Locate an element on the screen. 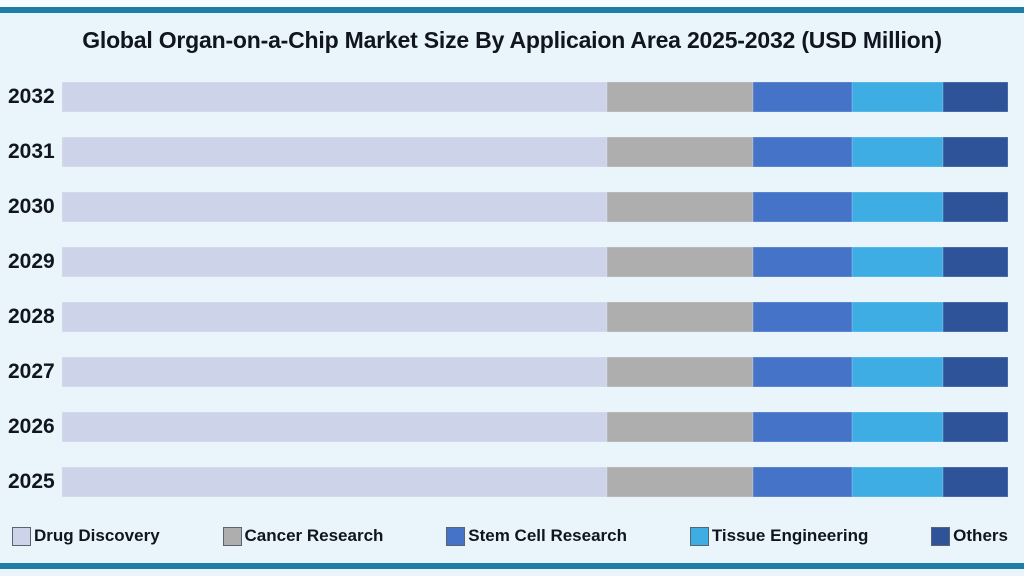  year-label: 2025 is located at coordinates (31, 481).